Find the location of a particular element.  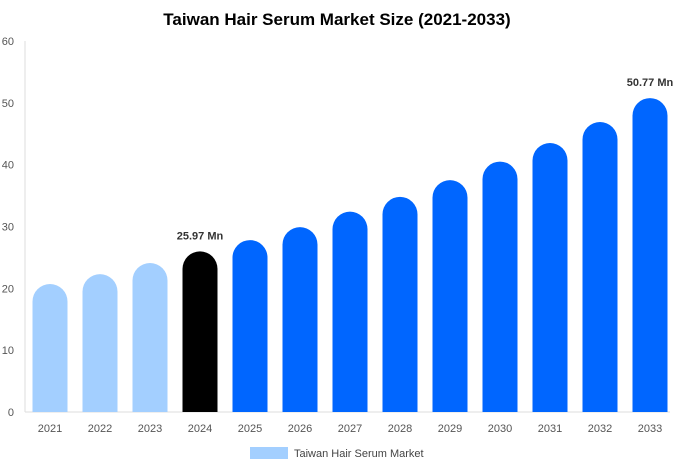

x-tick-label: 2025 is located at coordinates (250, 429).